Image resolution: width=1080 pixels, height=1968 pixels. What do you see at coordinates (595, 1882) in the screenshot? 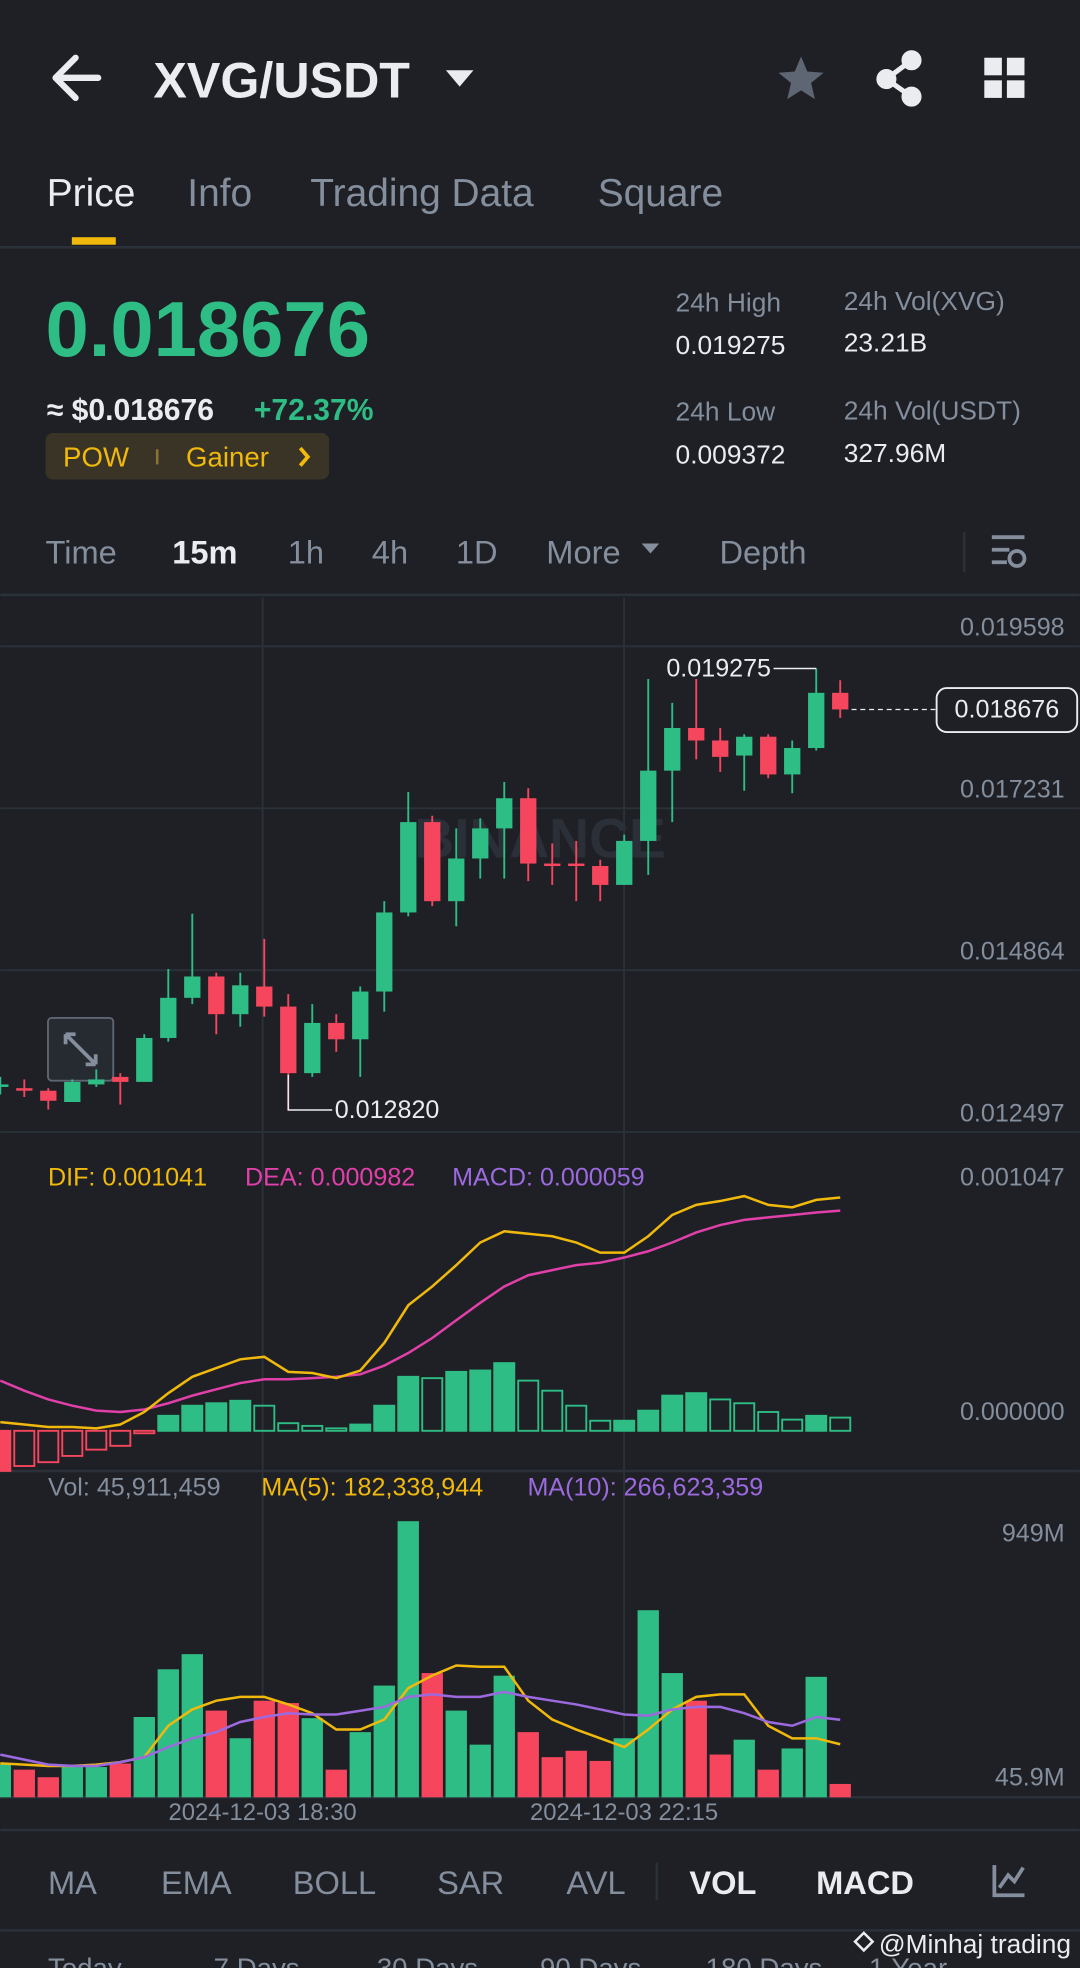
I see `indicator: AVL` at bounding box center [595, 1882].